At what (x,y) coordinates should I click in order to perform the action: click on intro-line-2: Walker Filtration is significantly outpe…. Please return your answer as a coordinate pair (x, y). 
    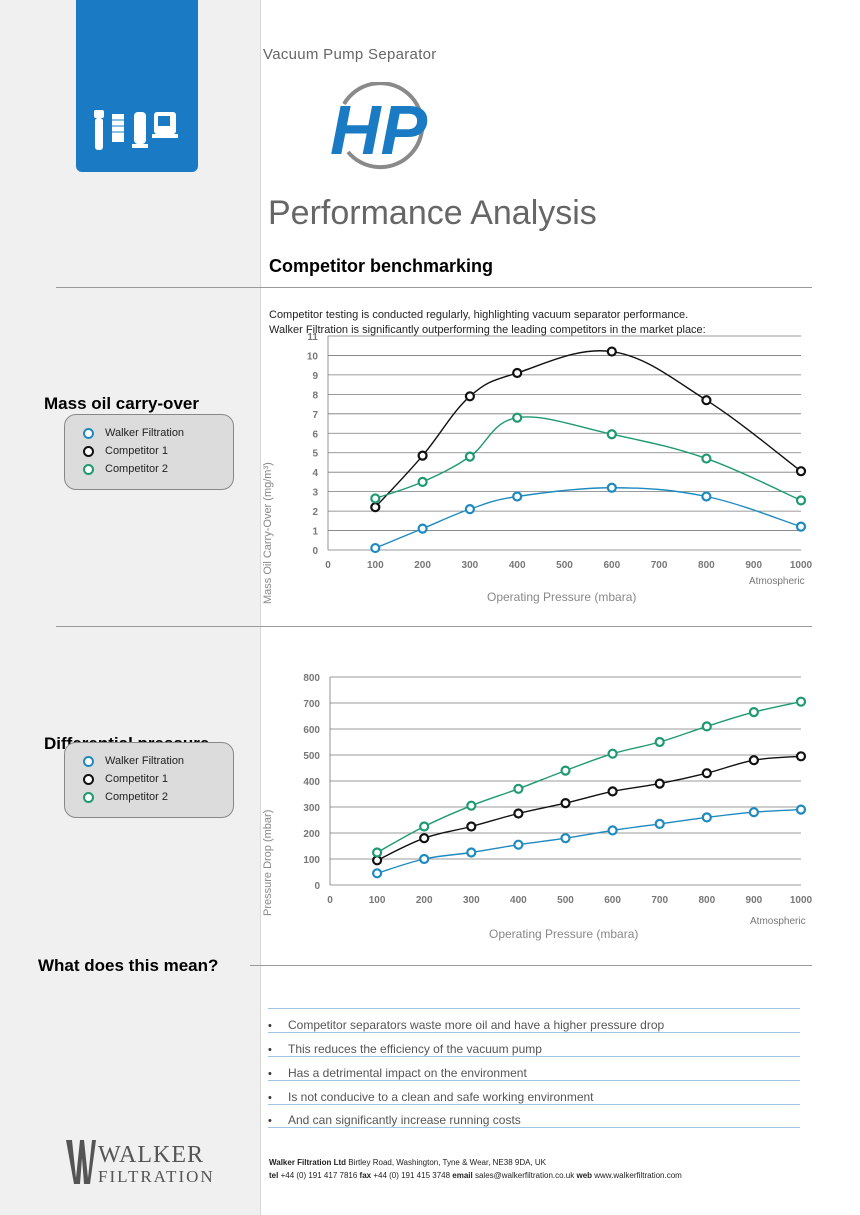
    Looking at the image, I should click on (487, 330).